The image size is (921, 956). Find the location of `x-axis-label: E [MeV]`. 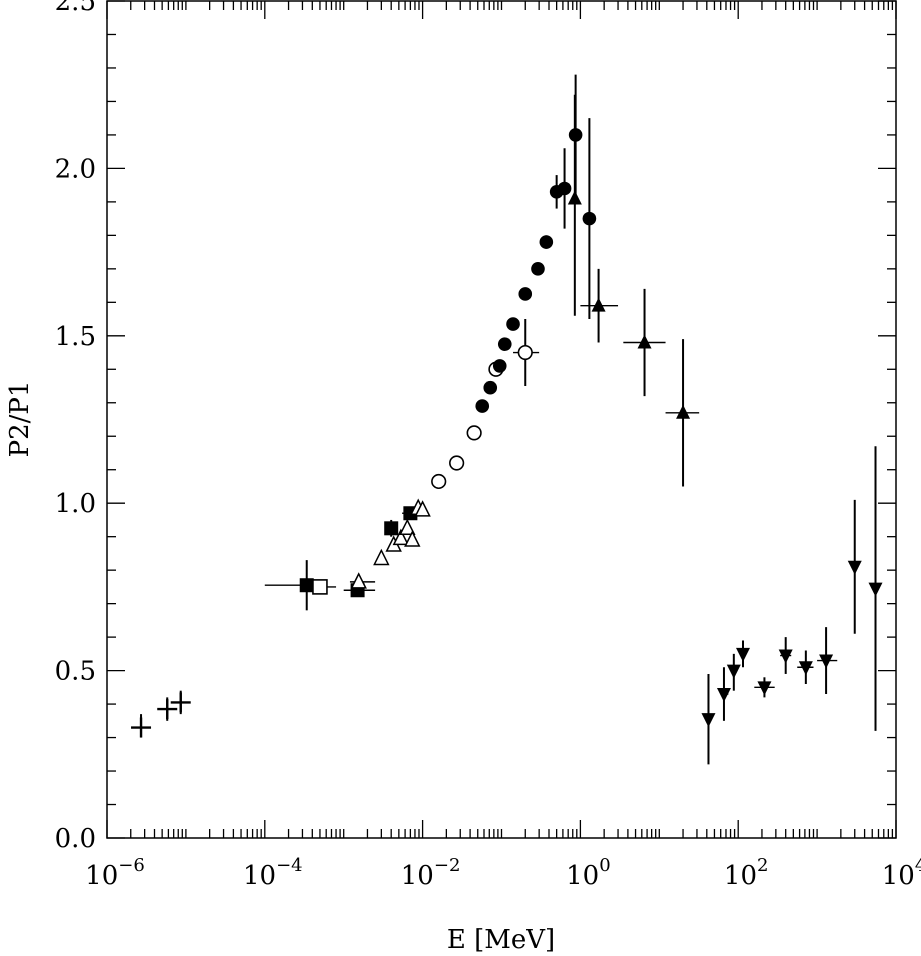

x-axis-label: E [MeV] is located at coordinates (501, 940).